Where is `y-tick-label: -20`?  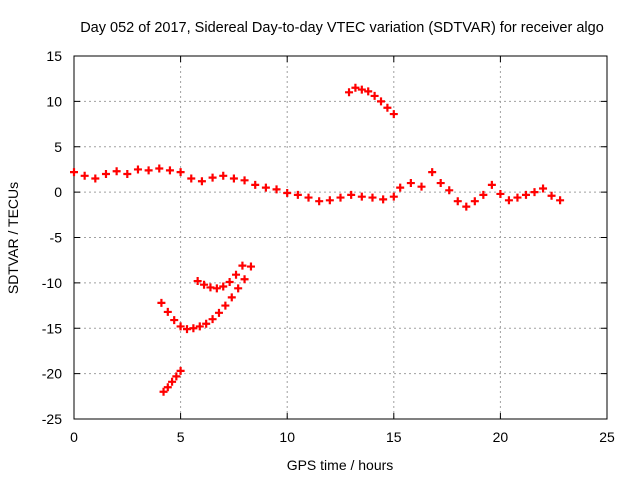
y-tick-label: -20 is located at coordinates (52, 374).